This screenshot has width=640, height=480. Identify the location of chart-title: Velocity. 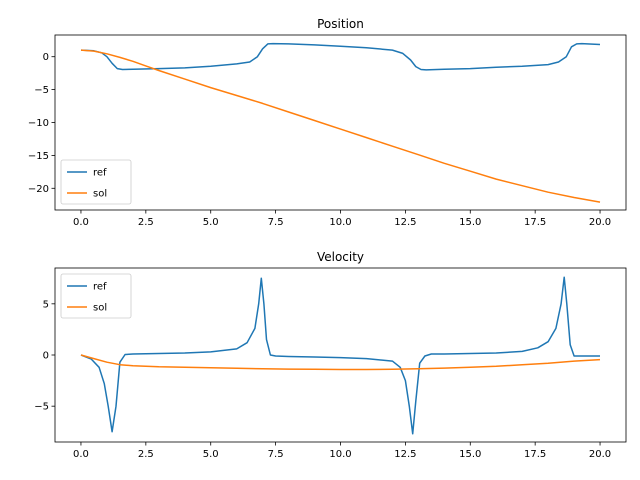
(340, 257).